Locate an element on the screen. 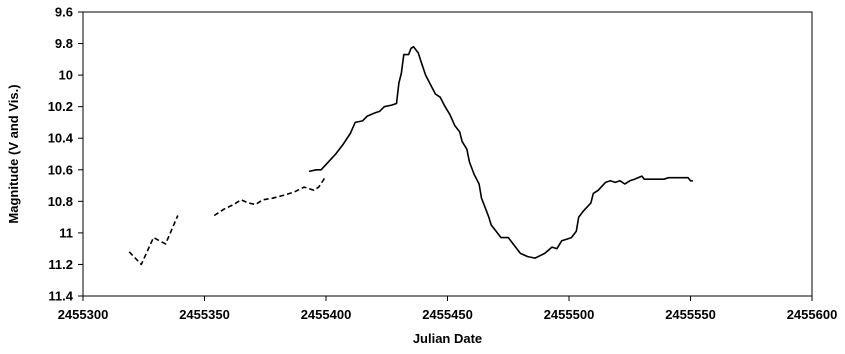 The width and height of the screenshot is (845, 354). y-tick-label: 10.2 is located at coordinates (60, 106).